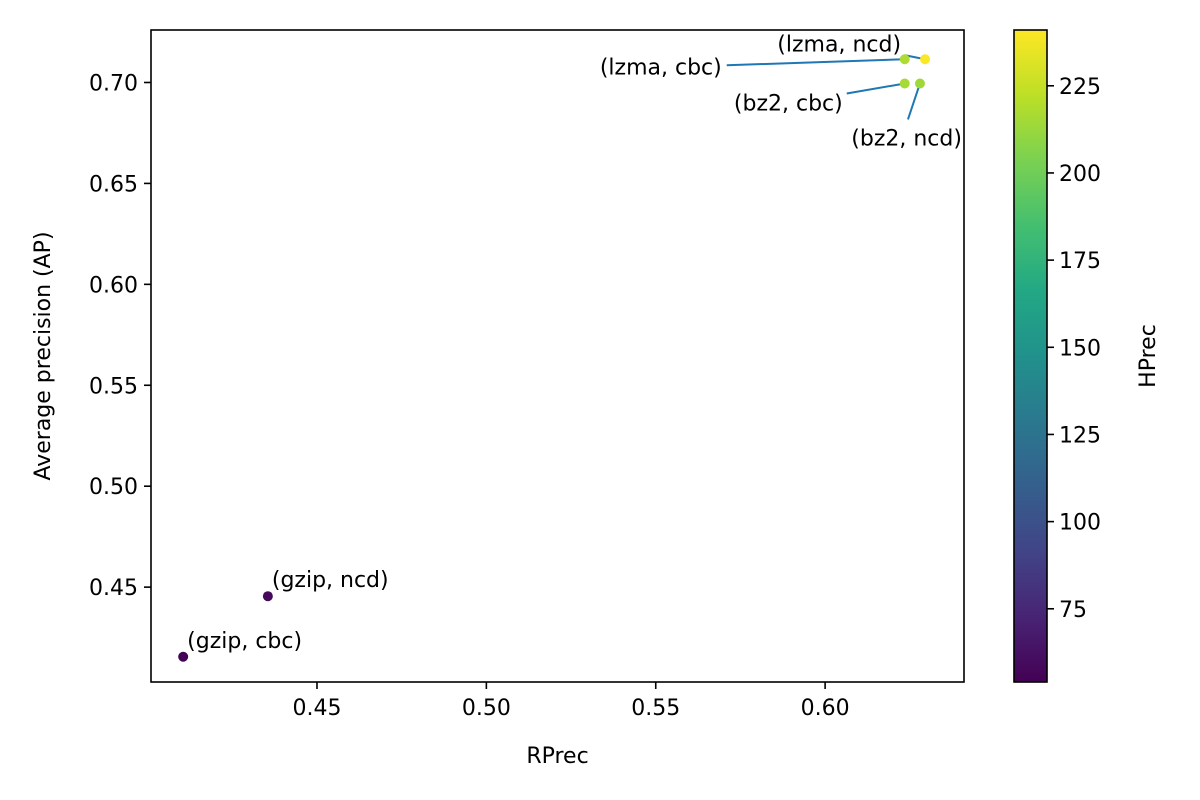 The image size is (1200, 800). I want to click on point-label: (bz2, ncd), so click(906, 138).